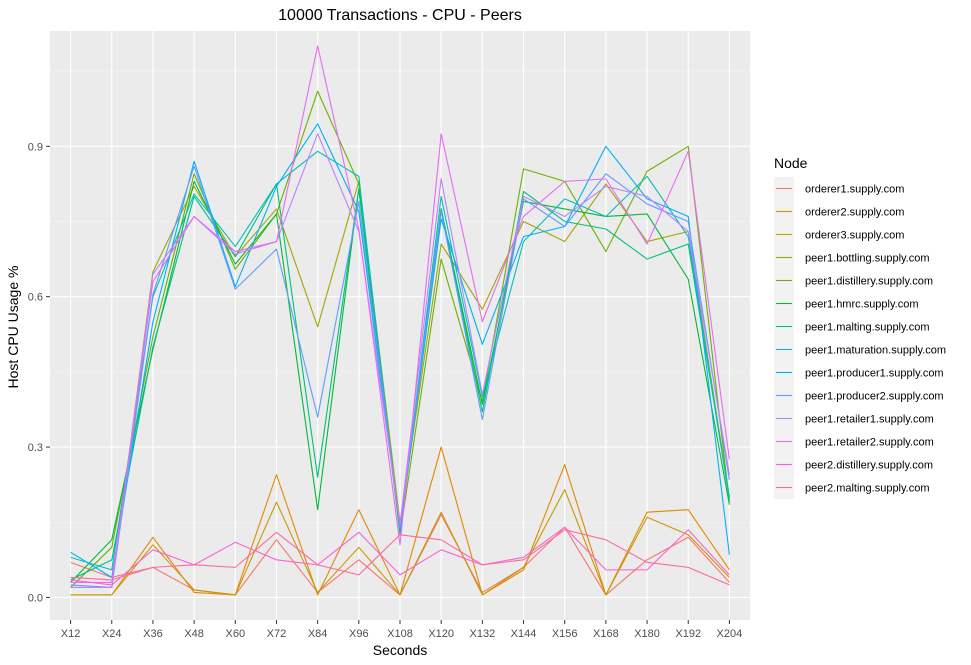  What do you see at coordinates (35, 298) in the screenshot?
I see `y-tick-label: 0.6` at bounding box center [35, 298].